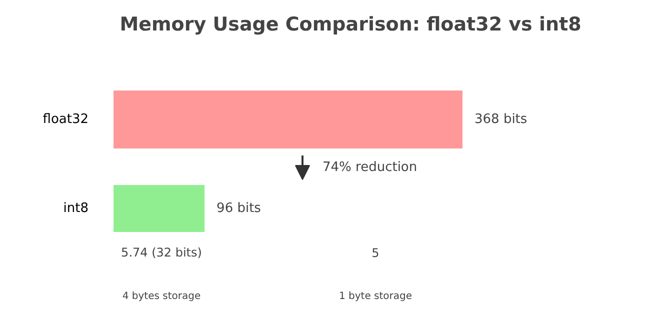  What do you see at coordinates (370, 167) in the screenshot?
I see `annotation: 74% reduction` at bounding box center [370, 167].